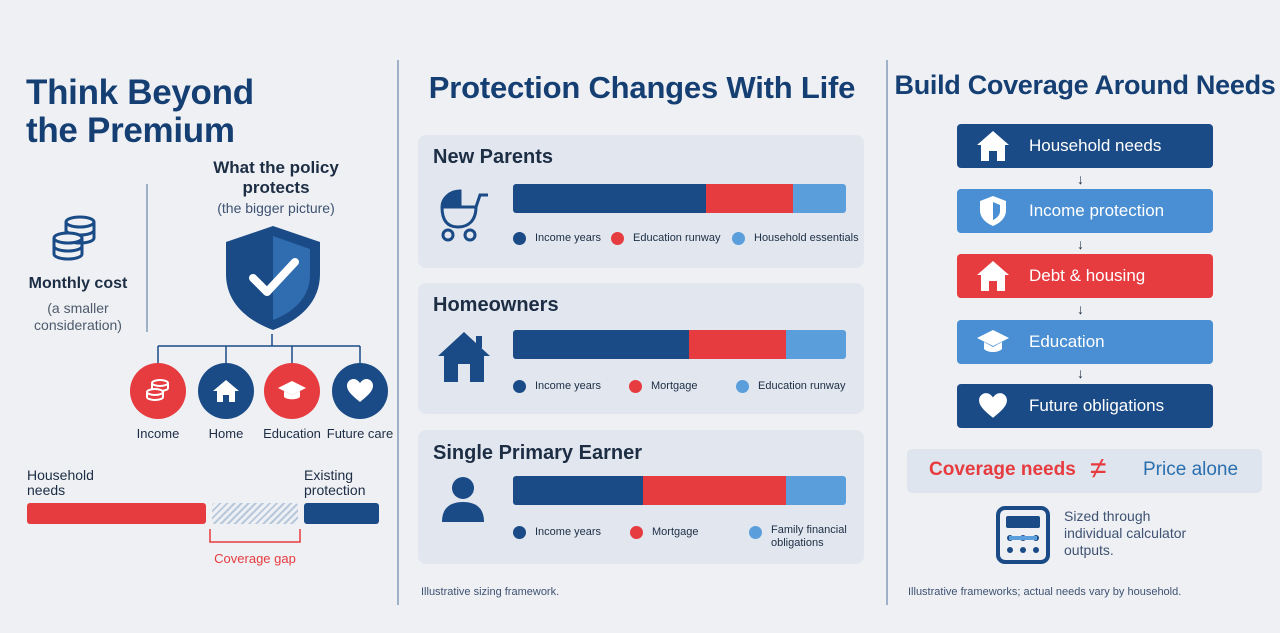 The width and height of the screenshot is (1280, 633). I want to click on calculator-icon, so click(1023, 535).